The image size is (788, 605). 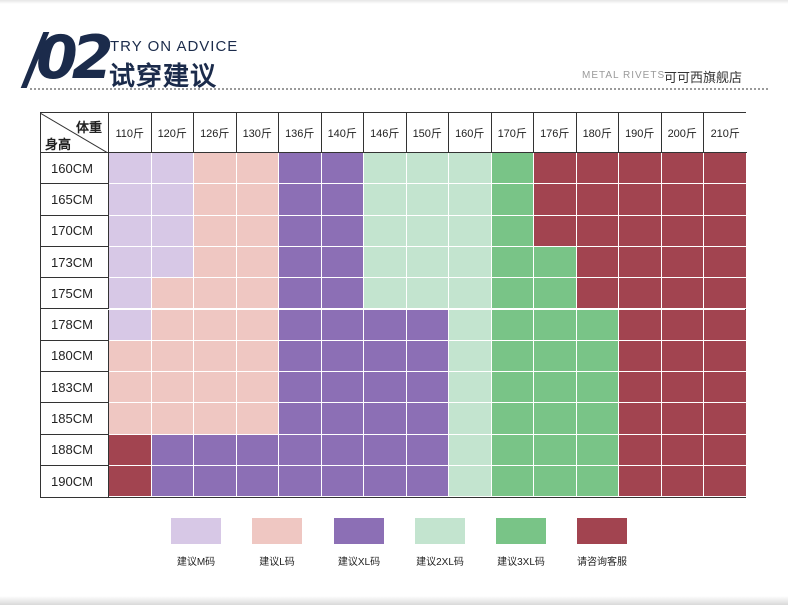 What do you see at coordinates (75, 388) in the screenshot?
I see `height-row-header: 183CM` at bounding box center [75, 388].